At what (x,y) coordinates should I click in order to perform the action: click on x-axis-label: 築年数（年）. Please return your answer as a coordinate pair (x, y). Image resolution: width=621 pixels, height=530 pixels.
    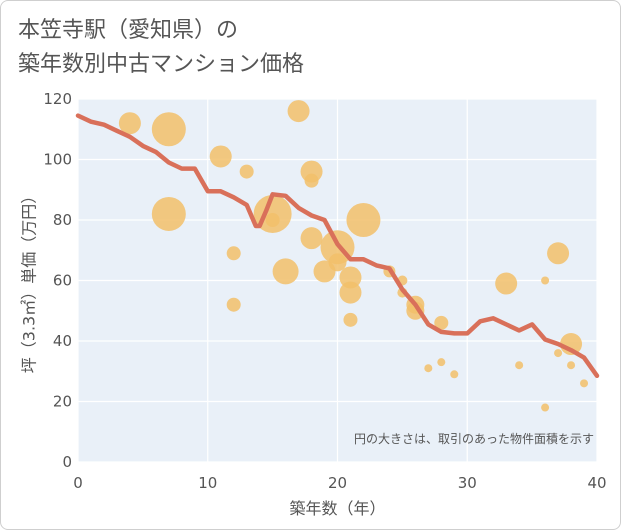
    Looking at the image, I should click on (337, 508).